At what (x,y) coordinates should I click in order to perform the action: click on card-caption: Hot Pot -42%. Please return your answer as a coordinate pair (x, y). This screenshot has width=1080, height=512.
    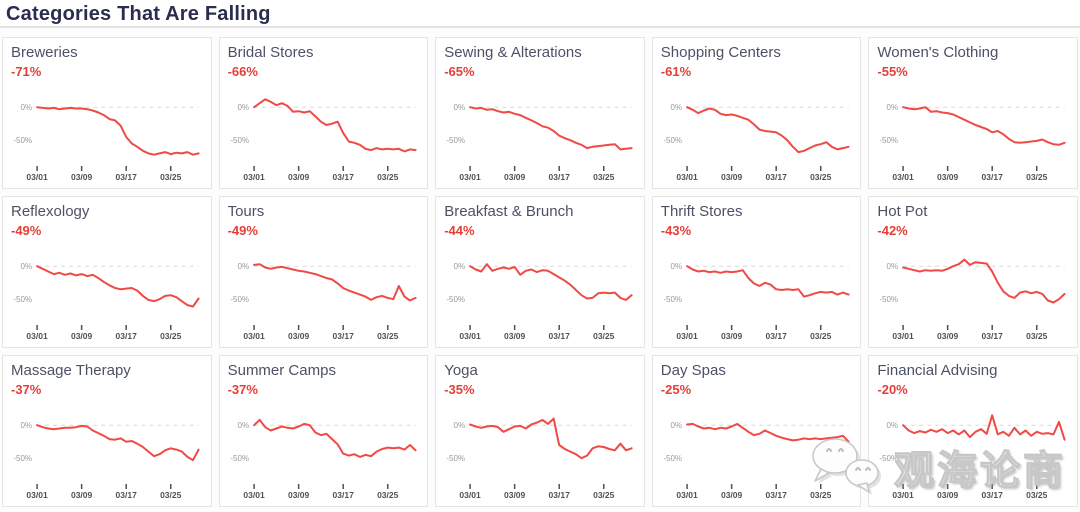
    Looking at the image, I should click on (973, 220).